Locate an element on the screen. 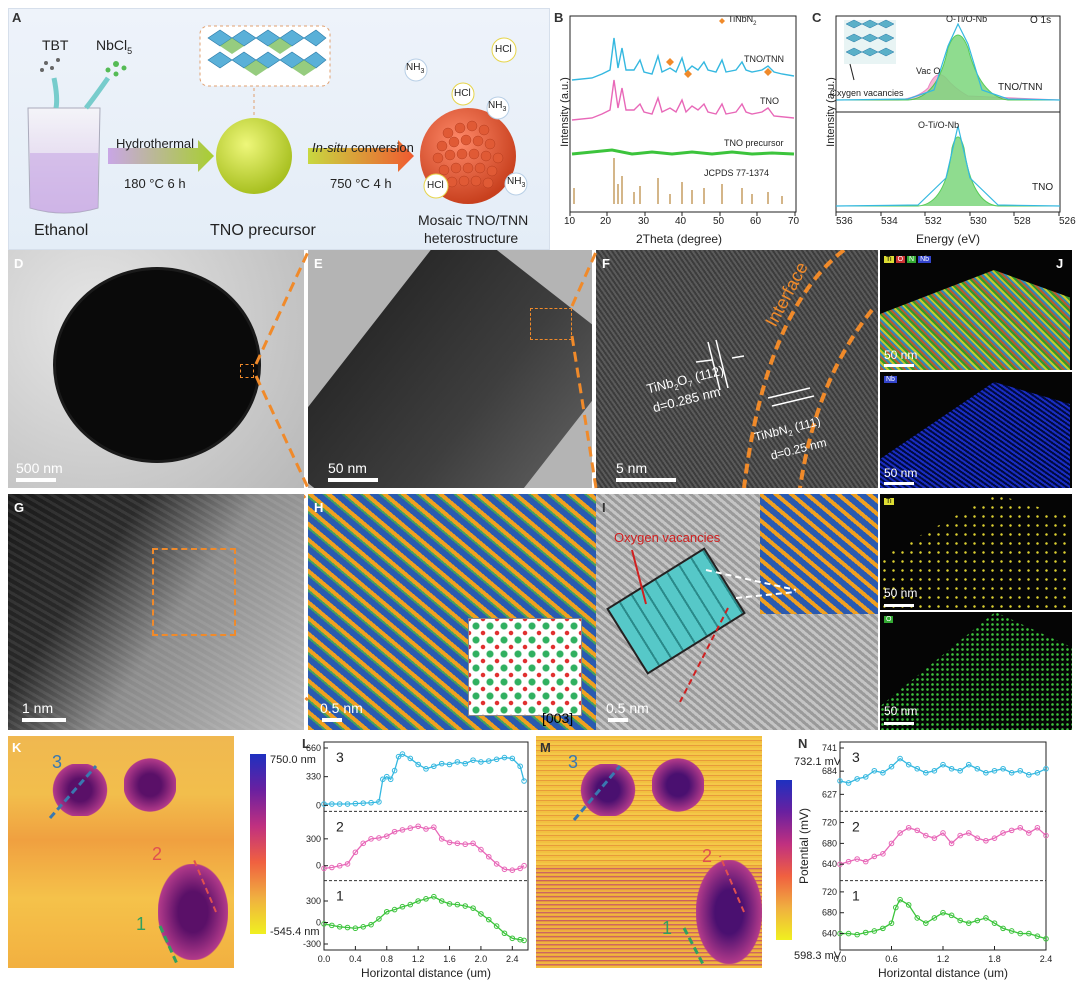 This screenshot has width=1080, height=988. panel-label-d: D is located at coordinates (19, 263).